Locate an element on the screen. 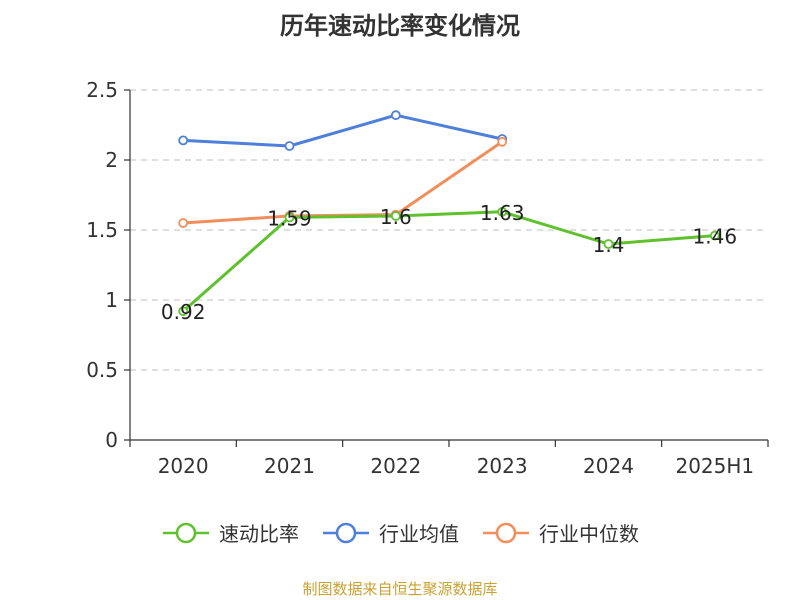 The image size is (800, 600). y-tick-label: 1 is located at coordinates (111, 300).